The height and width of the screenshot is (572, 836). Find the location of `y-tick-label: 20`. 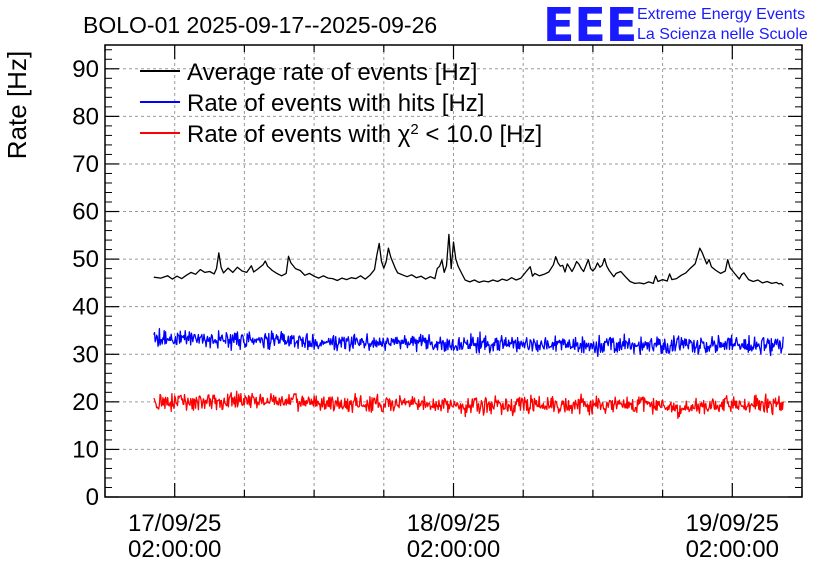

y-tick-label: 20 is located at coordinates (85, 402).